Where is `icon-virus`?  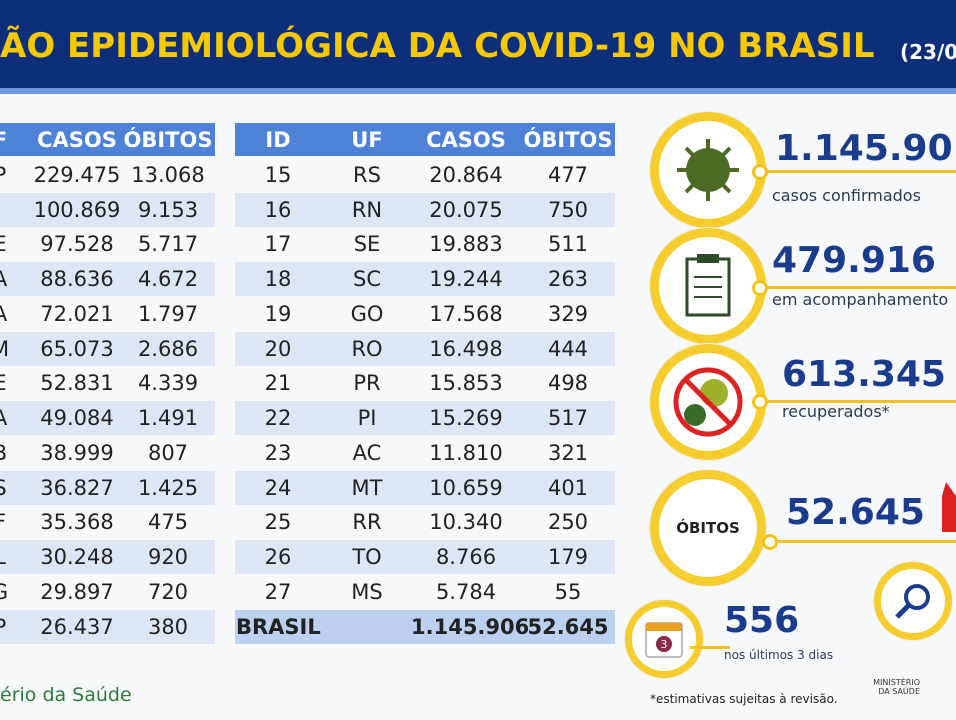
icon-virus is located at coordinates (708, 170).